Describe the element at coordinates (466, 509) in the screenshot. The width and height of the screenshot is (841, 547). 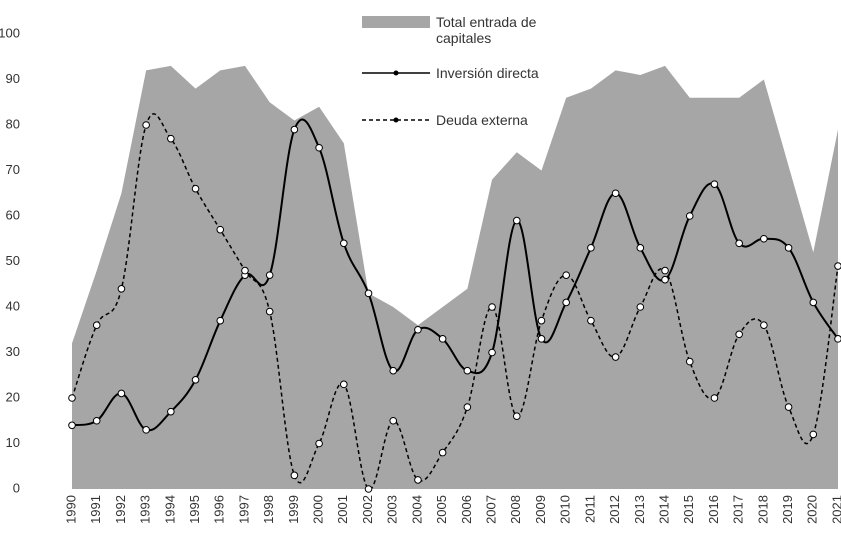
I see `x-tick-label: 2006` at that location.